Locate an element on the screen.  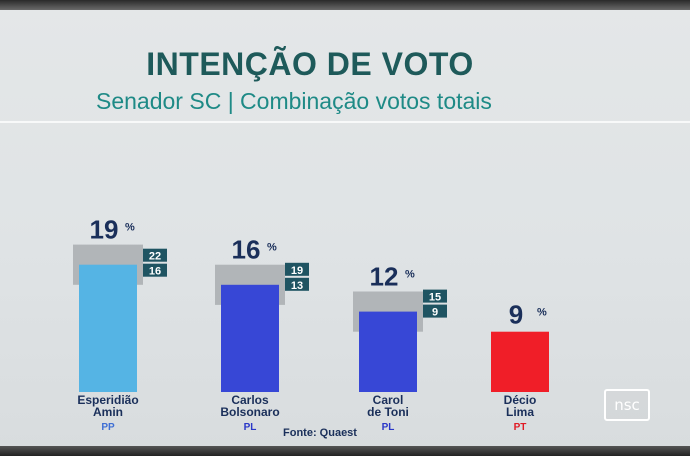
range-low-label-1: 16 is located at coordinates (155, 272).